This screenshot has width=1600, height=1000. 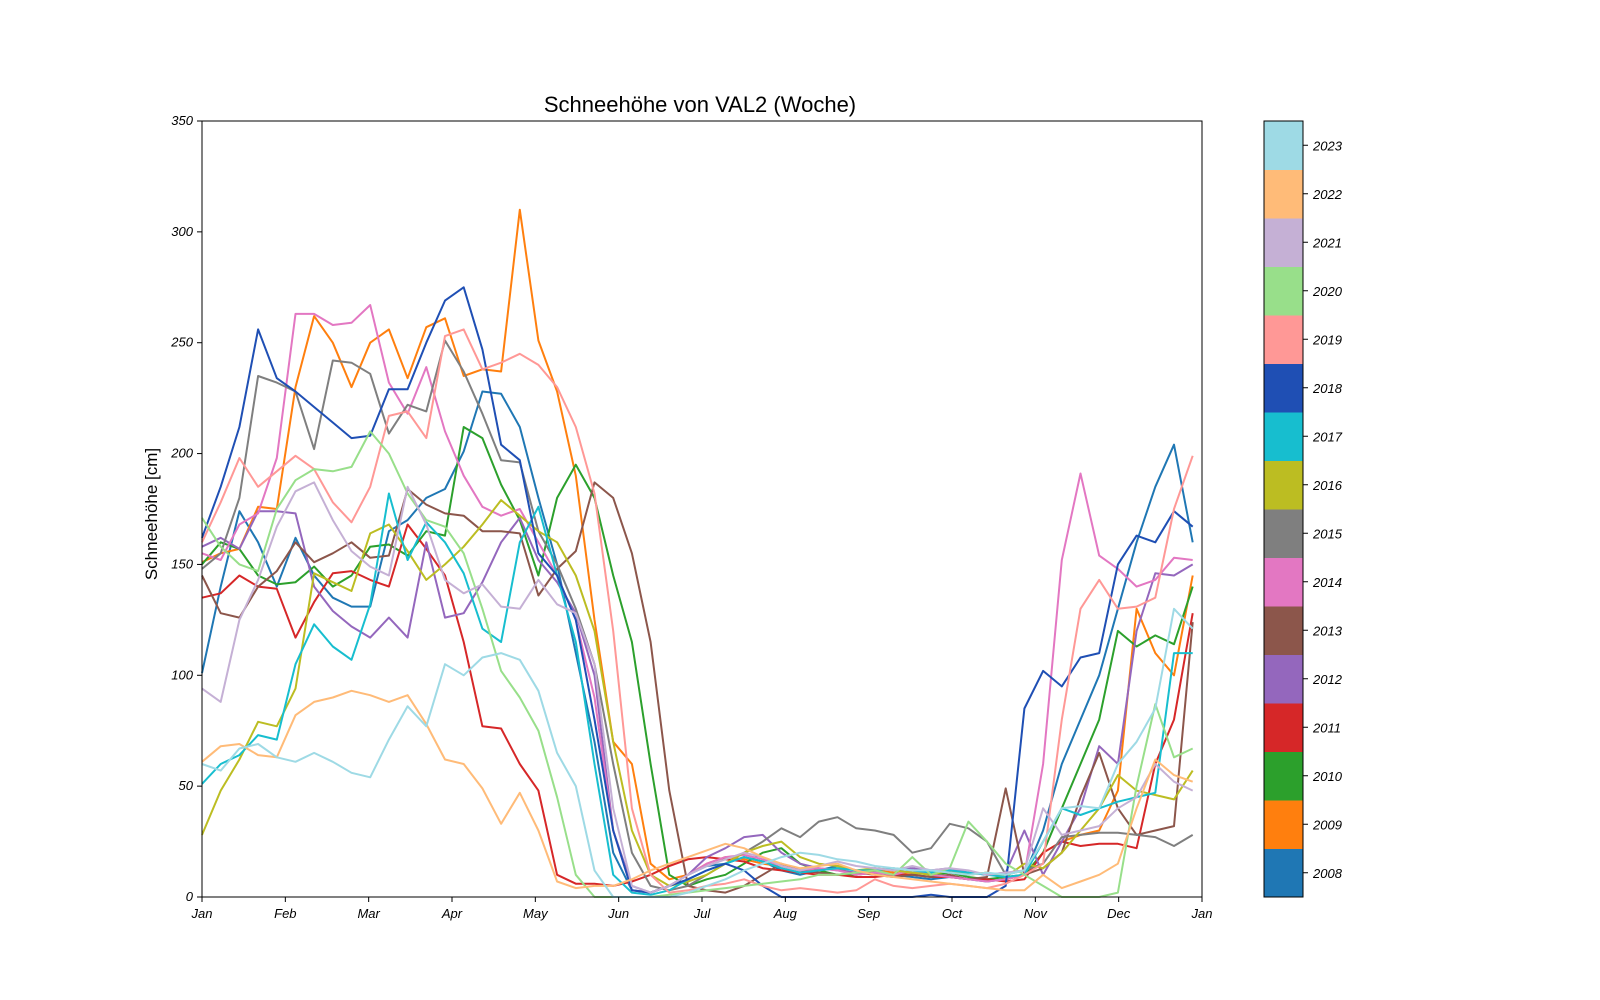 I want to click on colorbar-label-2008: 2008, so click(x=1327, y=873).